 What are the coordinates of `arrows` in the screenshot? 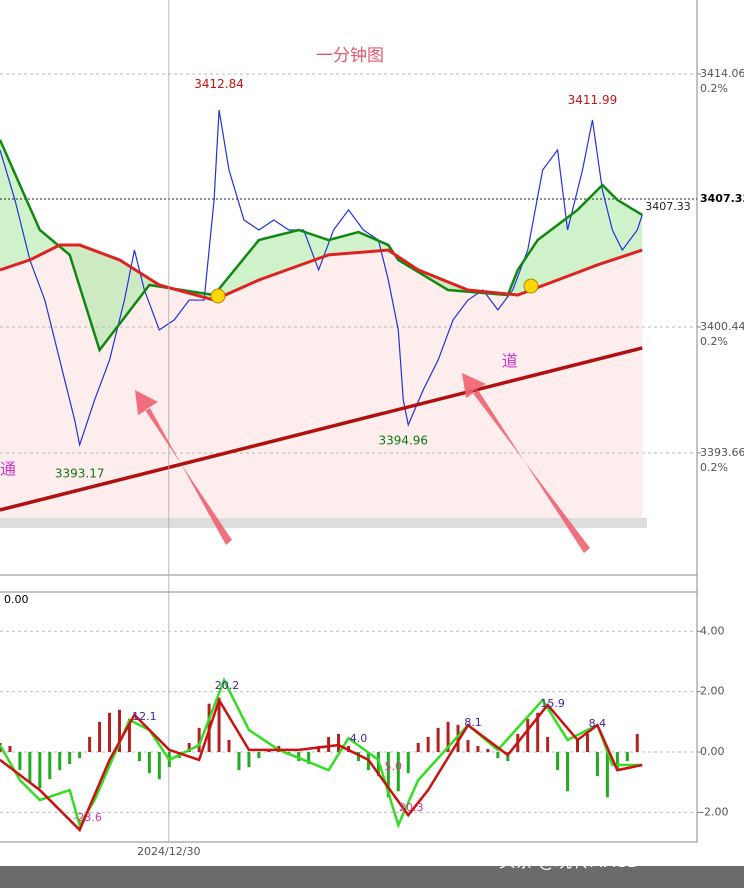 It's located at (362, 463).